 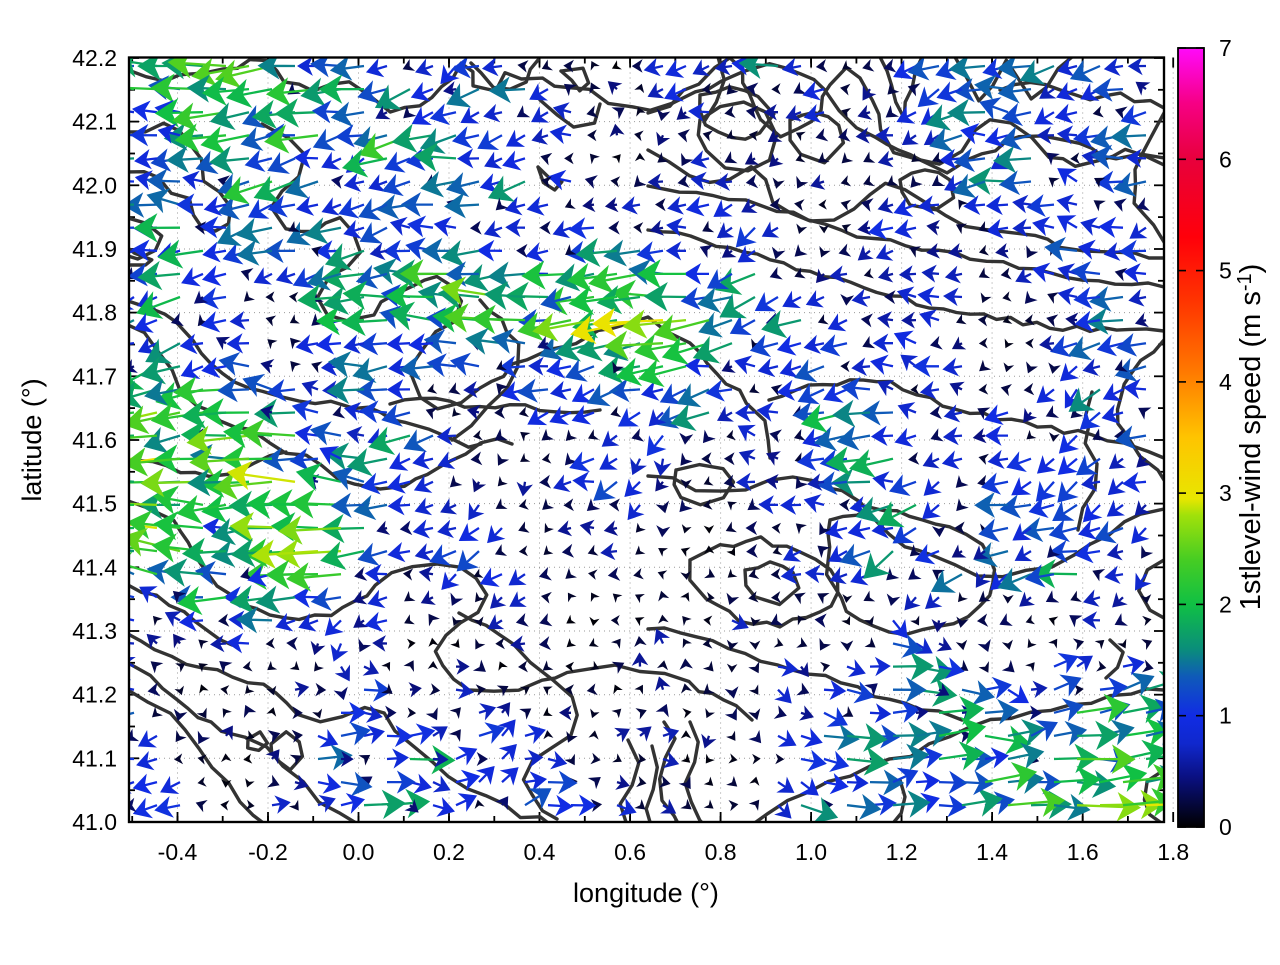 What do you see at coordinates (32, 439) in the screenshot?
I see `svg-text: latitude (°)` at bounding box center [32, 439].